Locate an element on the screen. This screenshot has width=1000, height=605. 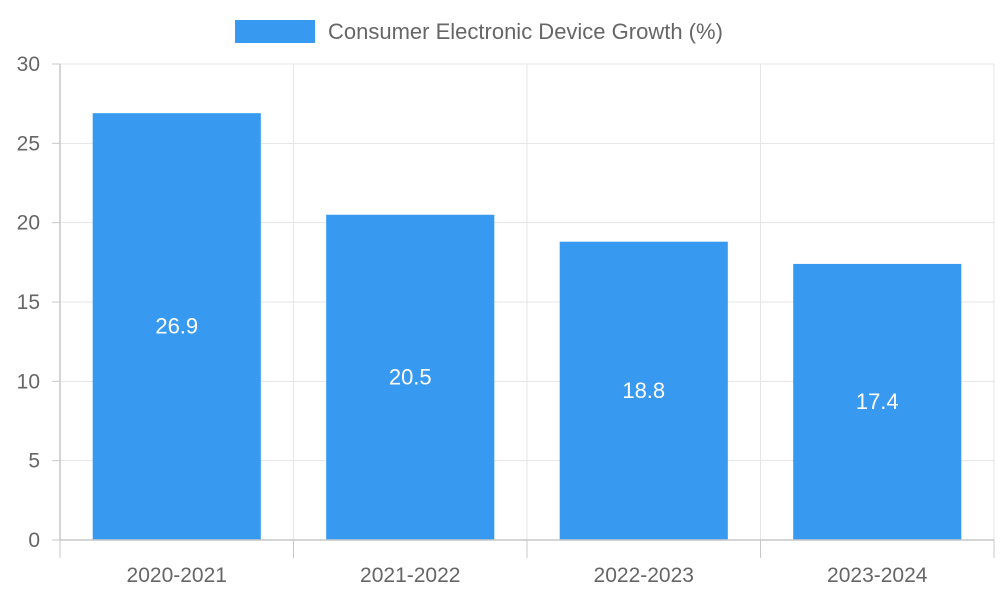
y-tick-label: 0 is located at coordinates (34, 540).